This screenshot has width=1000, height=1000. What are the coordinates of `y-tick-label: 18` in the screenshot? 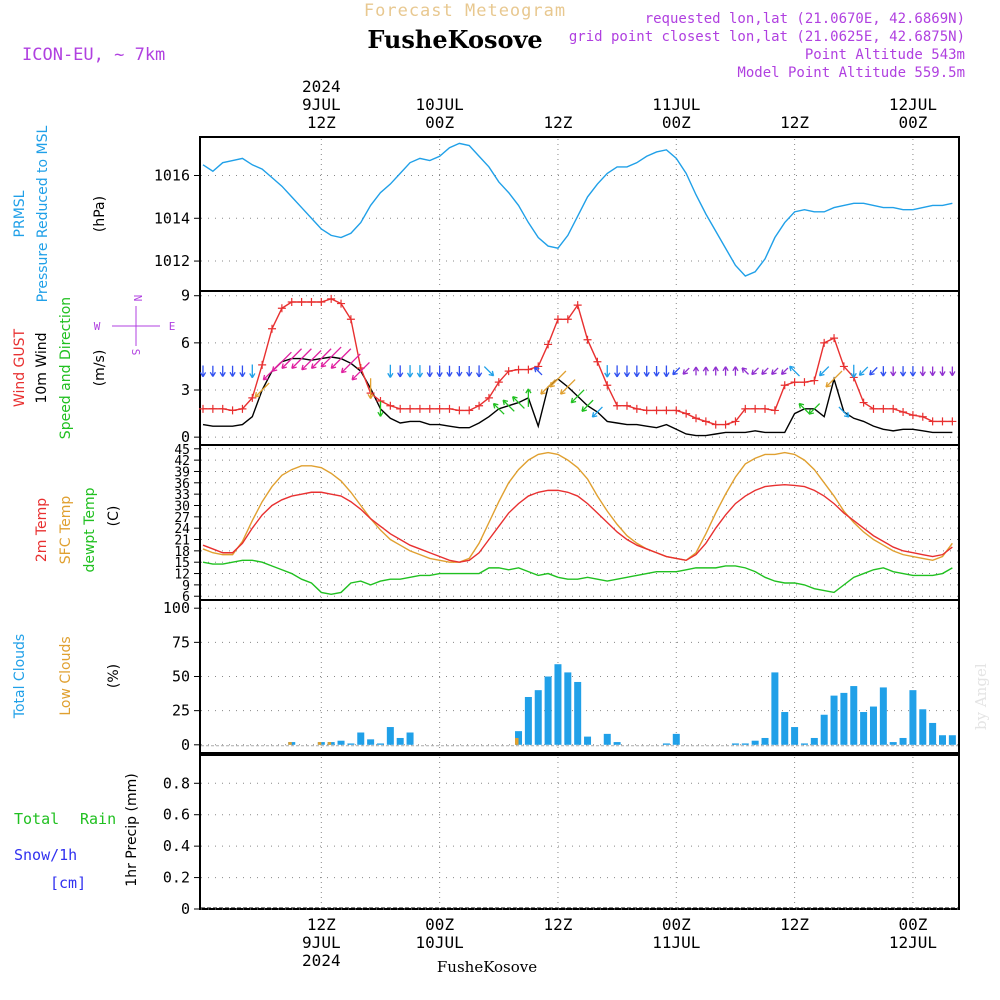 It's located at (182, 552).